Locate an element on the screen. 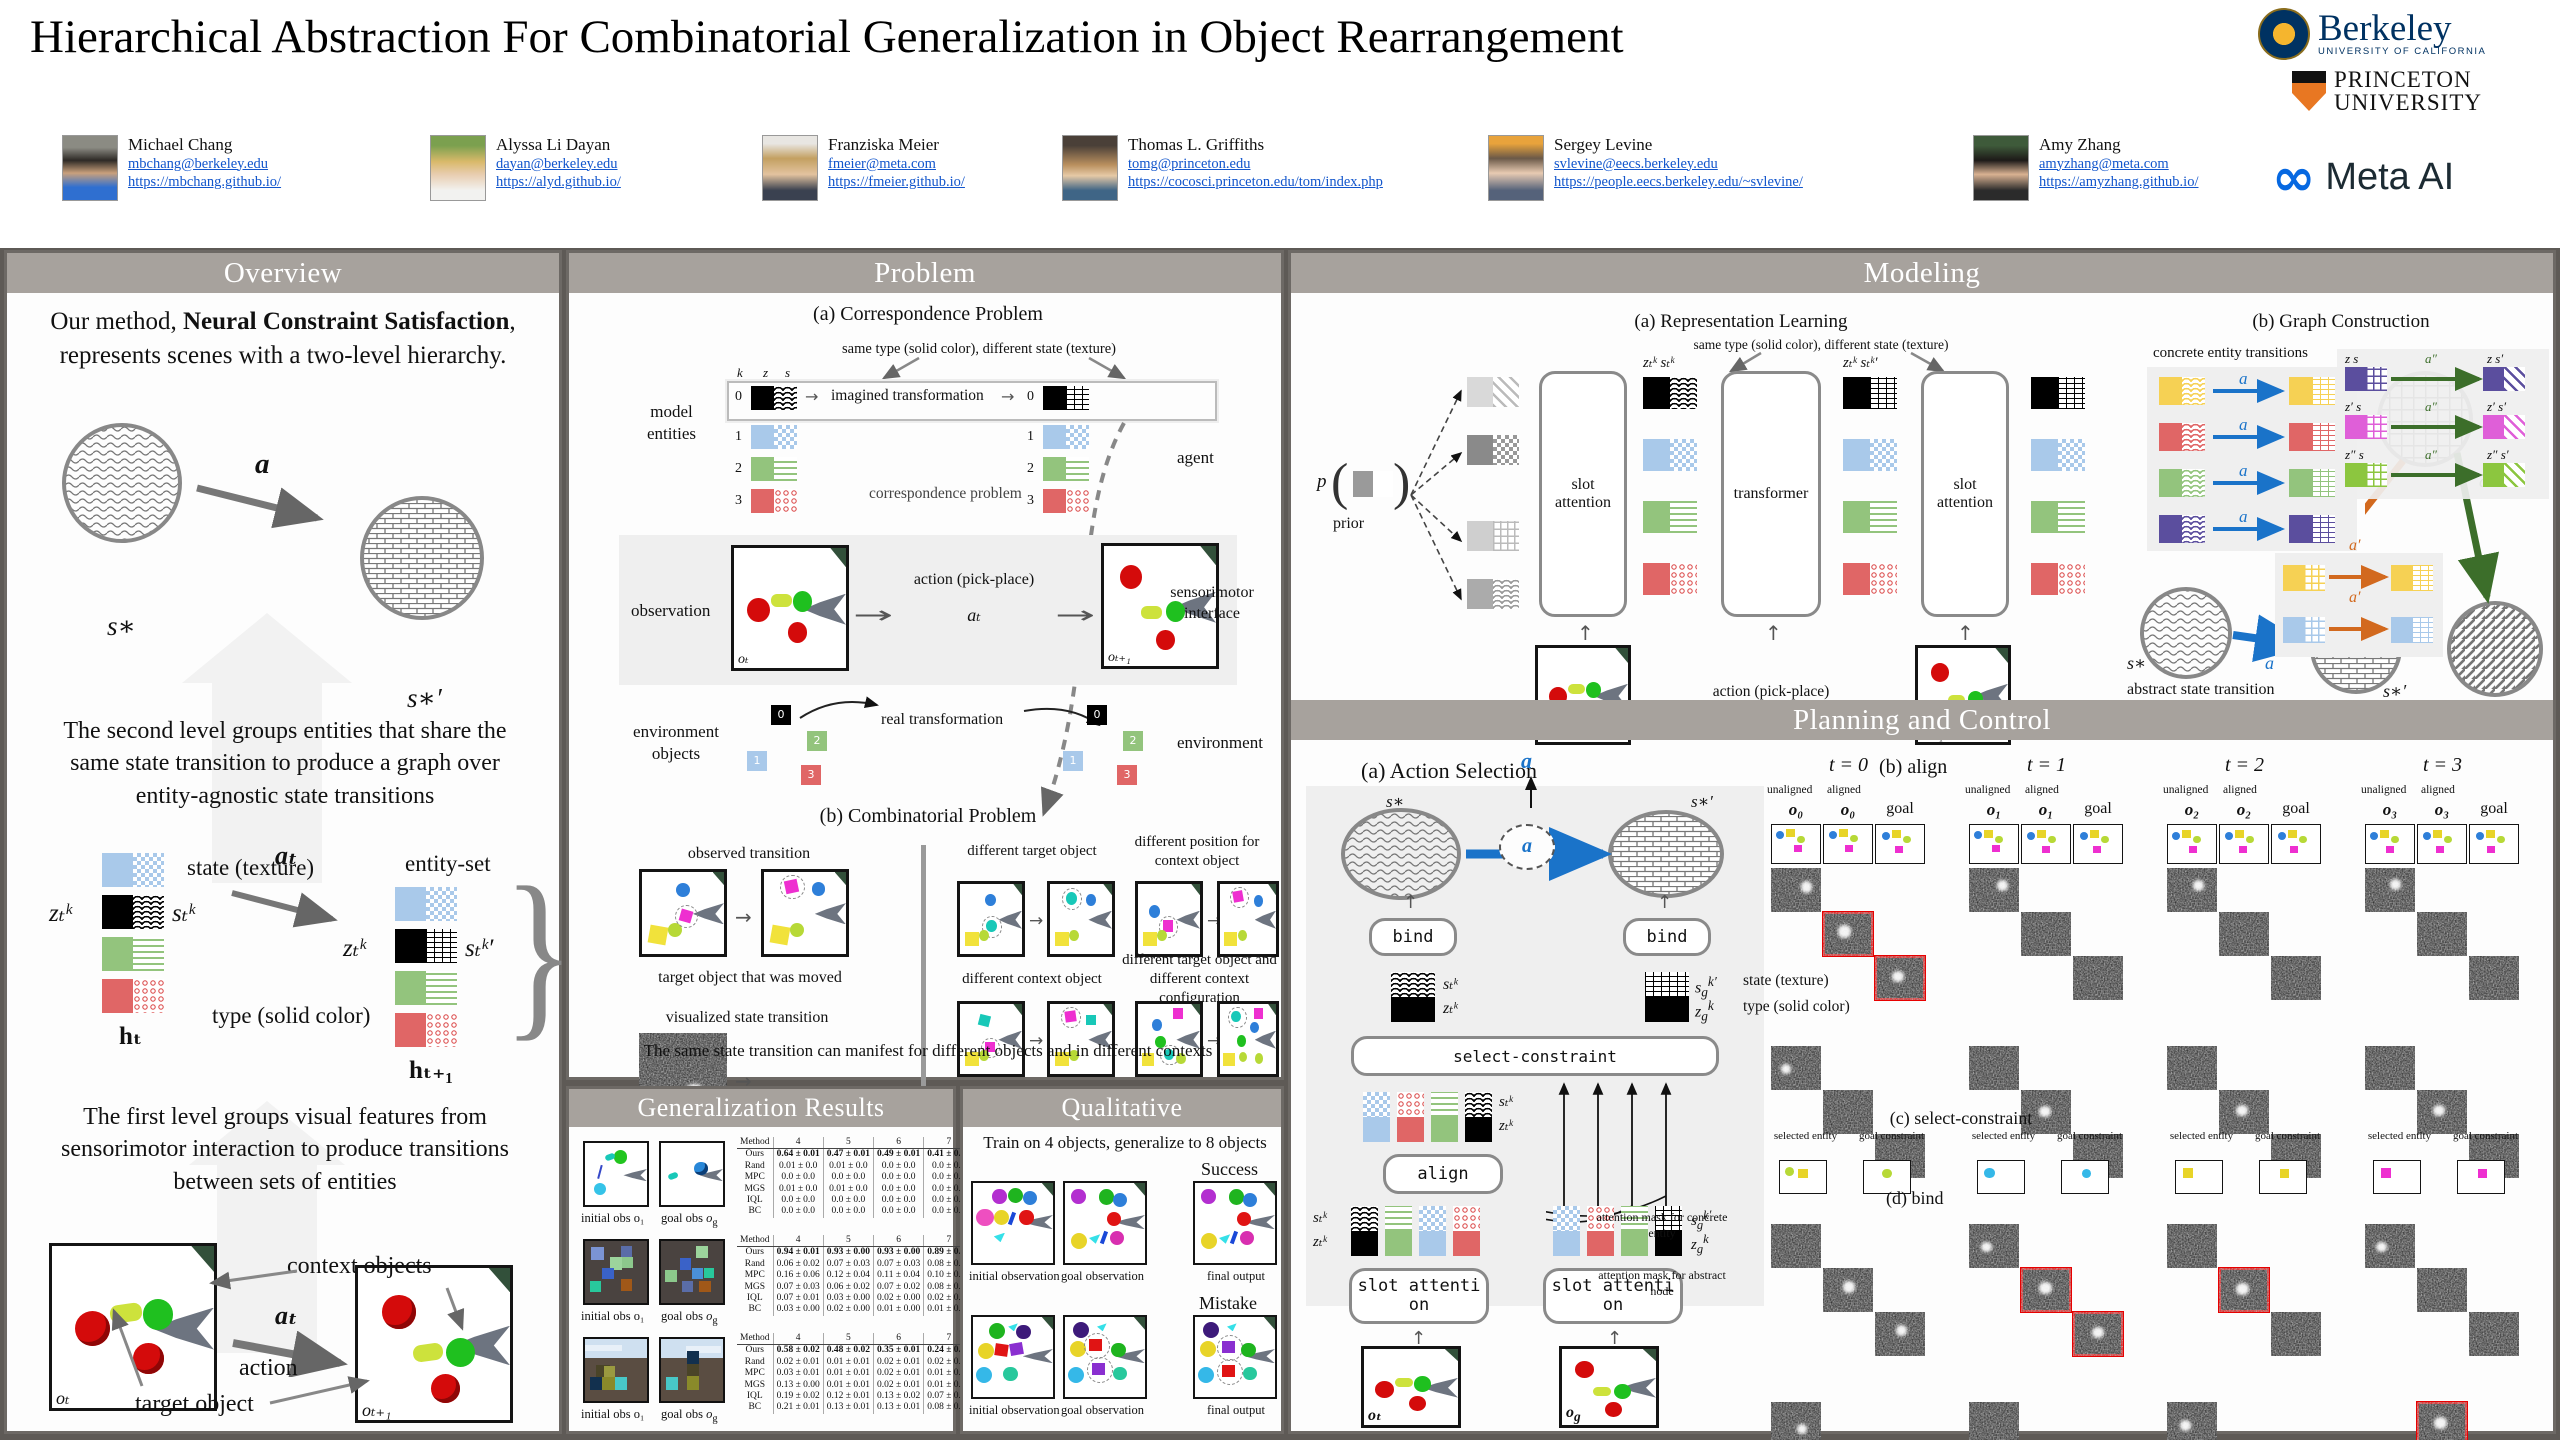  author-name: Alyssa Li Dayan is located at coordinates (553, 144).